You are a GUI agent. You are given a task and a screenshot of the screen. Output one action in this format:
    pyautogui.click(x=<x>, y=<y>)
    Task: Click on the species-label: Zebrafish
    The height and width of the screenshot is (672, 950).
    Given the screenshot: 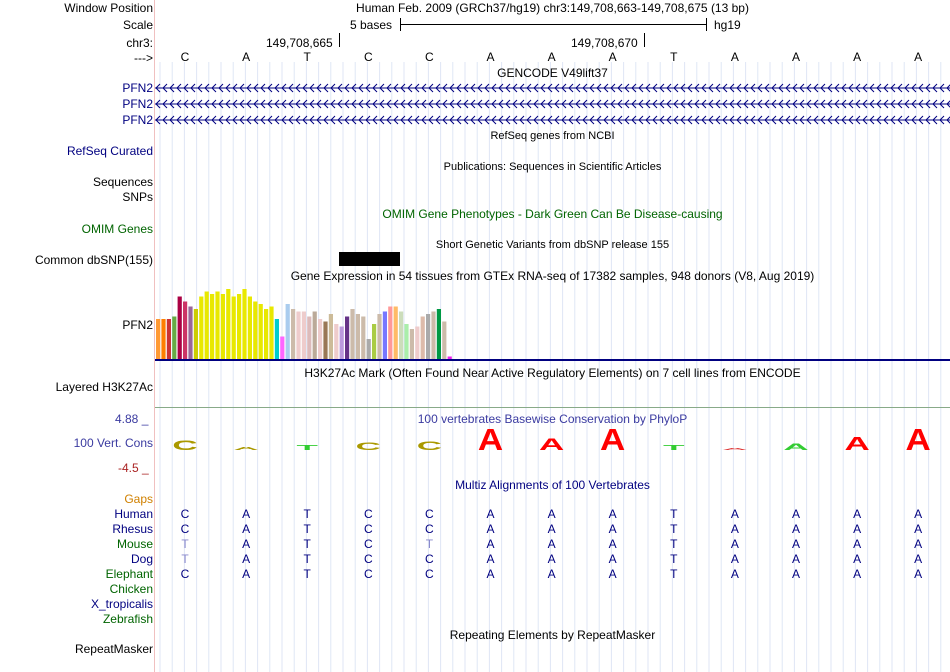 What is the action you would take?
    pyautogui.click(x=127, y=619)
    